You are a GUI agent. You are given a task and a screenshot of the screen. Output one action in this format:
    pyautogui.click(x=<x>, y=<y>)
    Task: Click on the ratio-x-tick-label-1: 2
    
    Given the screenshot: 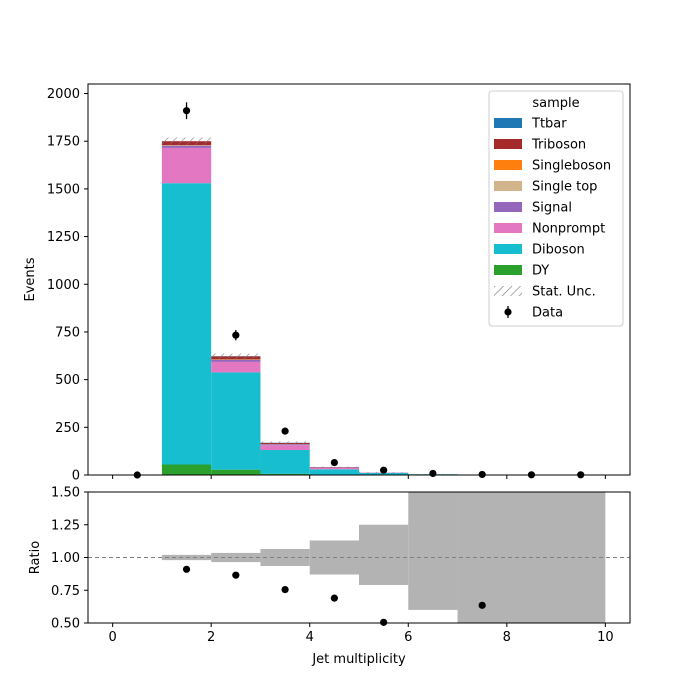 What is the action you would take?
    pyautogui.click(x=211, y=637)
    